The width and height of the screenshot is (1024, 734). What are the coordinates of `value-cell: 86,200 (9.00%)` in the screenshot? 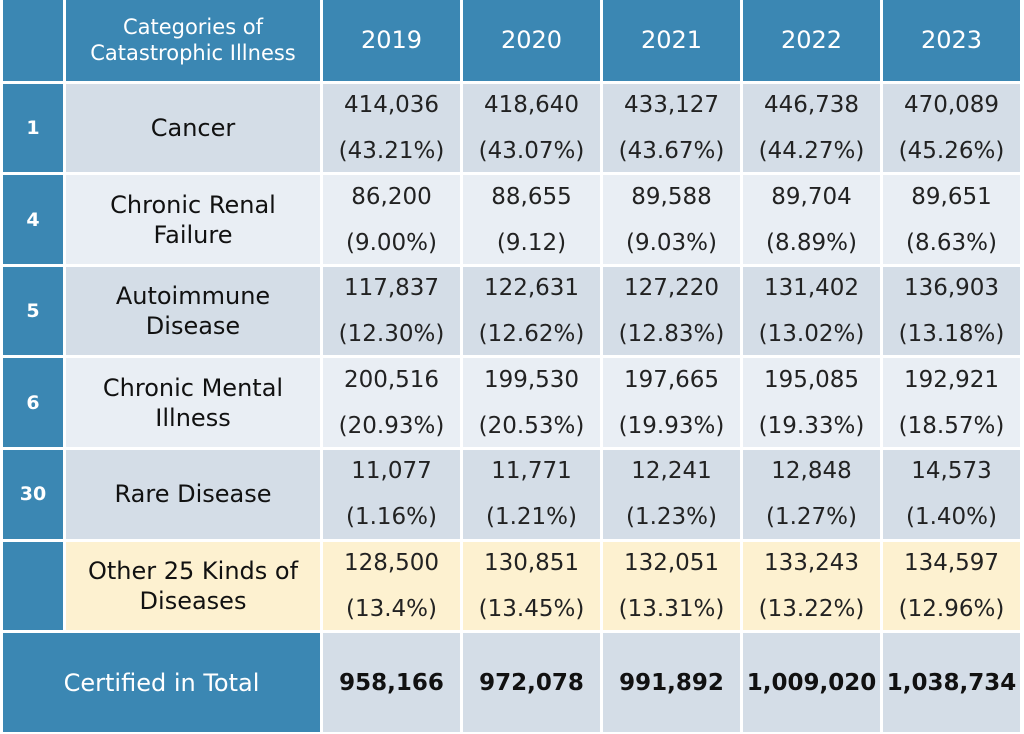 It's located at (391, 221).